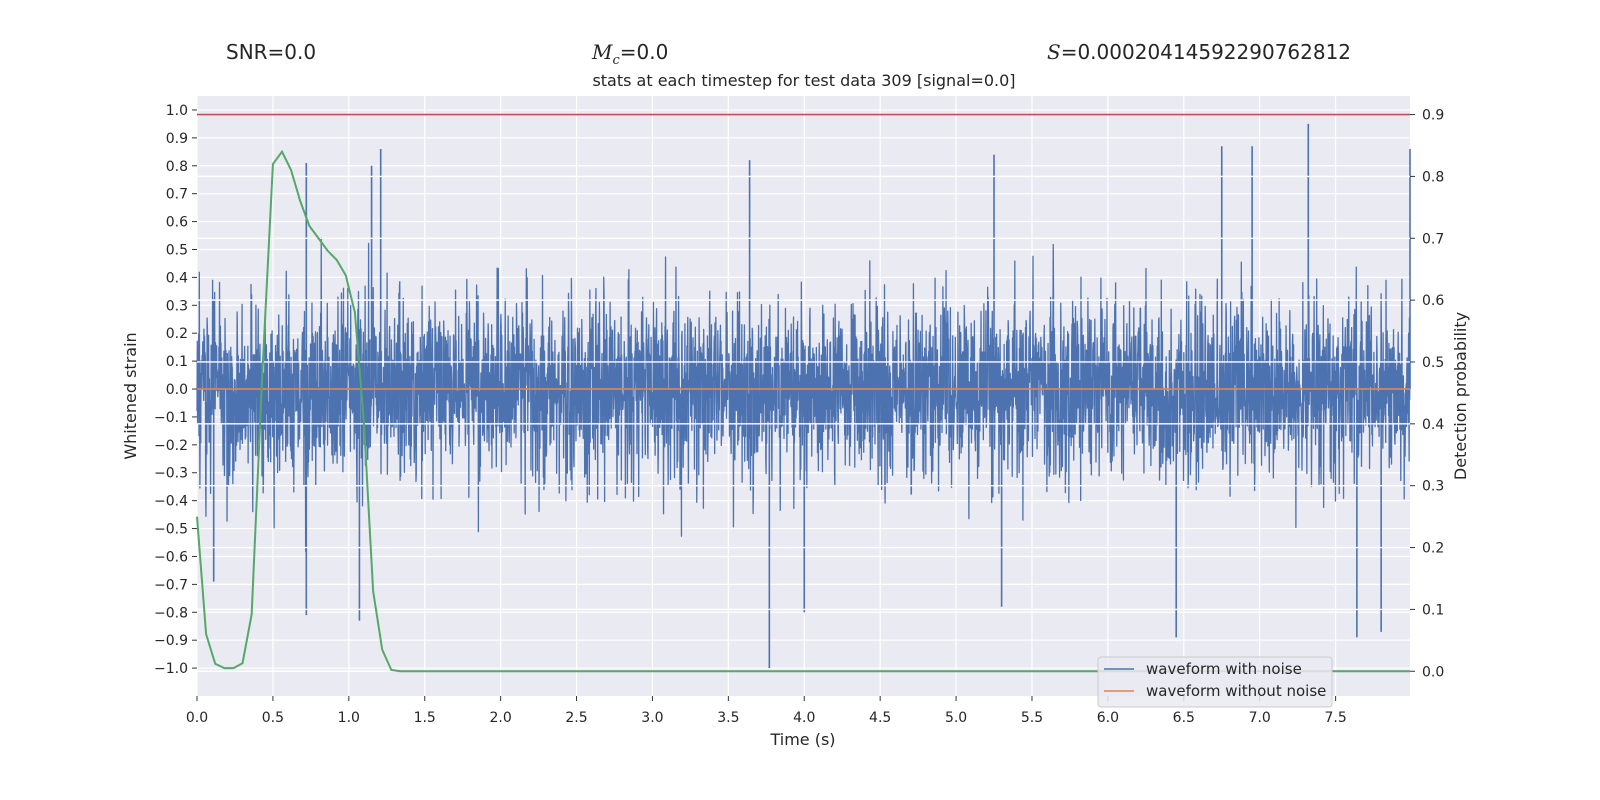 The height and width of the screenshot is (800, 1600). I want to click on y2-tick-label: 0.8, so click(1433, 177).